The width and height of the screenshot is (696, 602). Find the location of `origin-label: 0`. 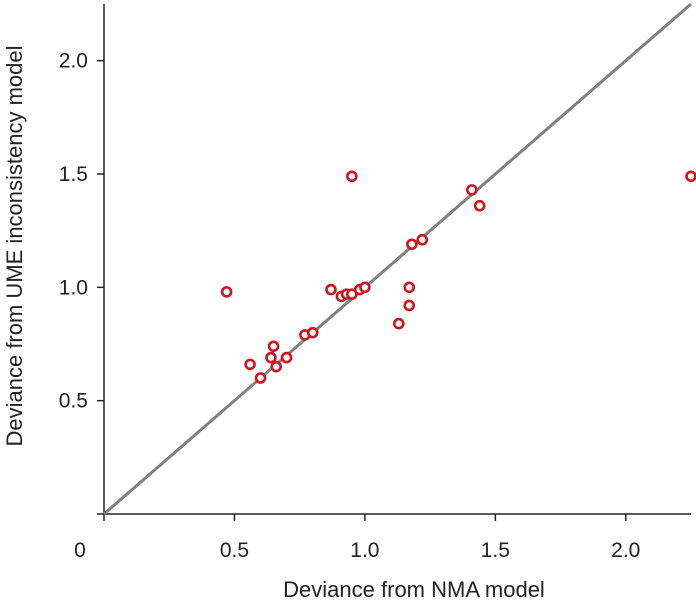

origin-label: 0 is located at coordinates (80, 550).